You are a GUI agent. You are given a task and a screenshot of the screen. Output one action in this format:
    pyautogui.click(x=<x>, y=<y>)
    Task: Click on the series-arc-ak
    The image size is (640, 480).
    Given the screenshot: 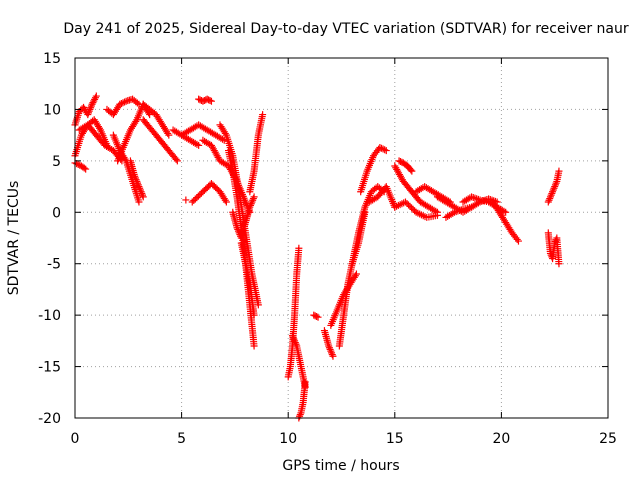 What is the action you would take?
    pyautogui.click(x=471, y=208)
    